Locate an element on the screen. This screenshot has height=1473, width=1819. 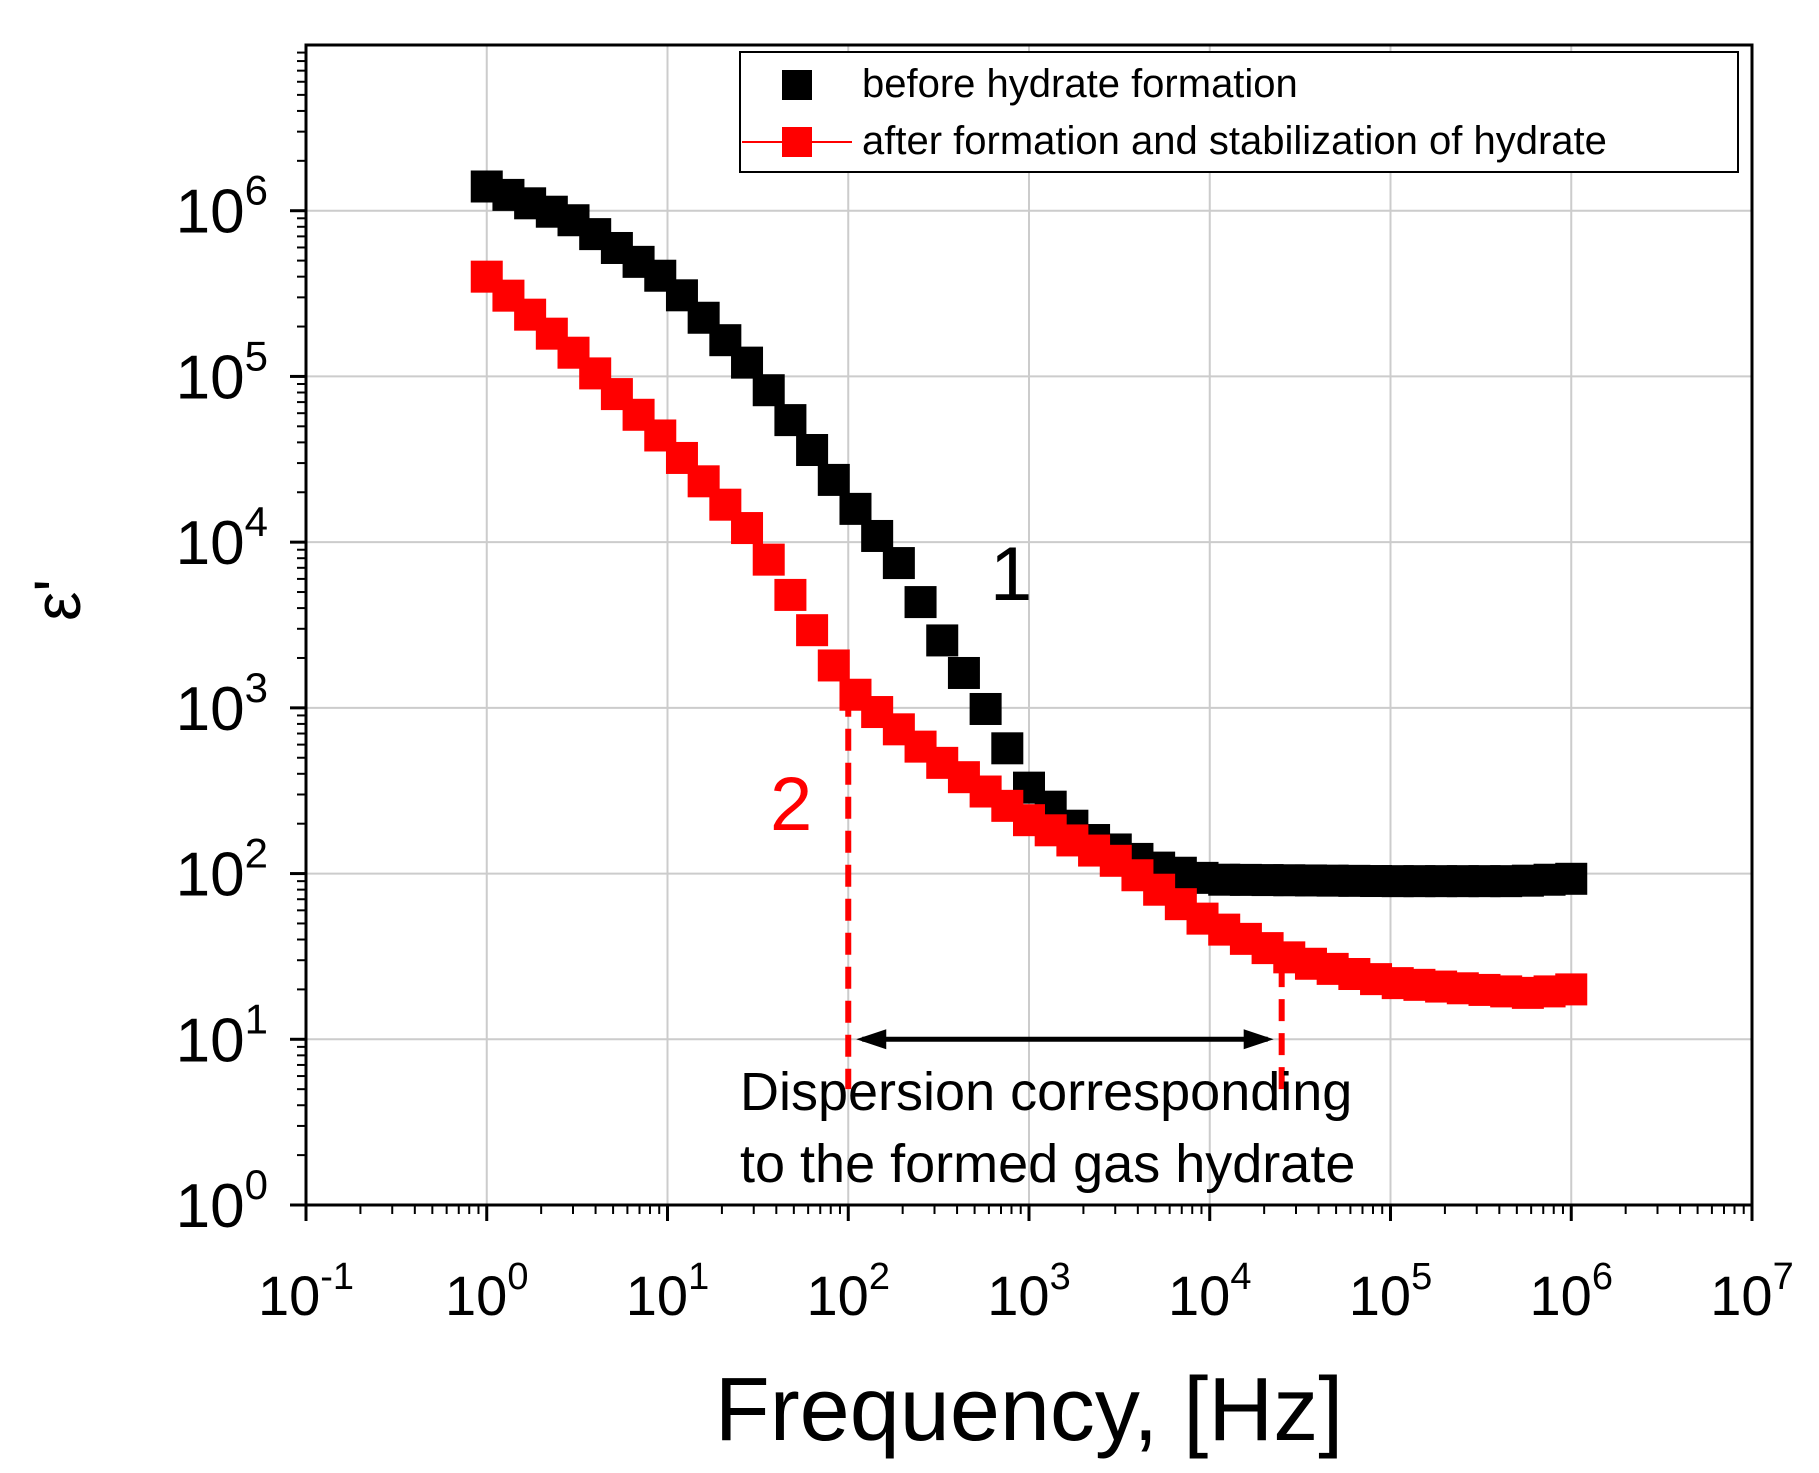
y-axis-title: ε' is located at coordinates (57, 600).